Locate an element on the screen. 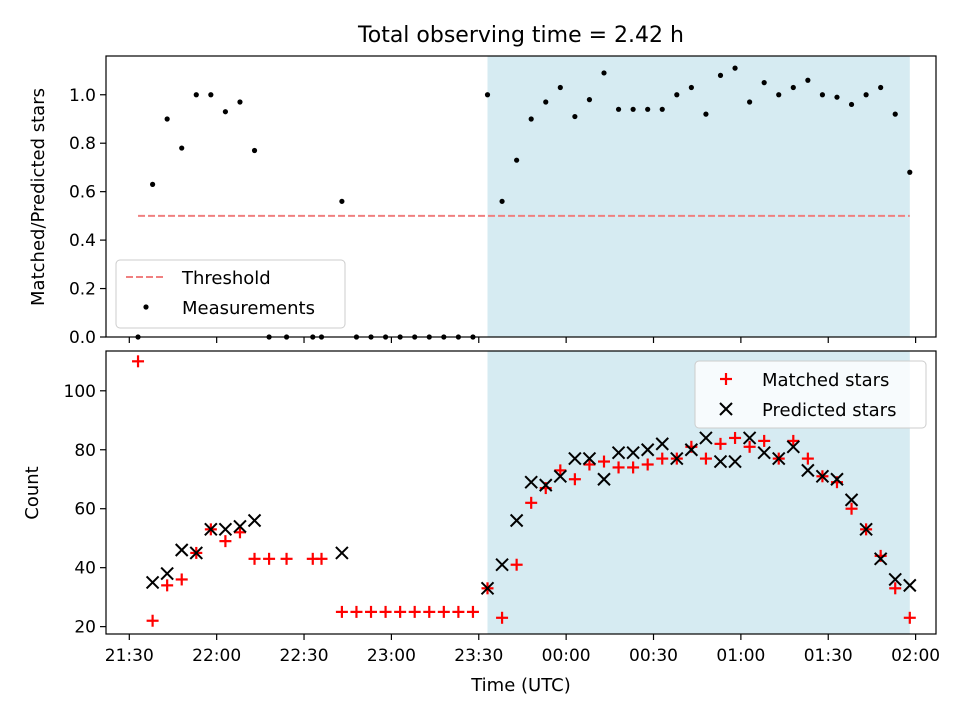 The image size is (960, 720). top-y-axis-label: Matched/Predicted stars is located at coordinates (38, 197).